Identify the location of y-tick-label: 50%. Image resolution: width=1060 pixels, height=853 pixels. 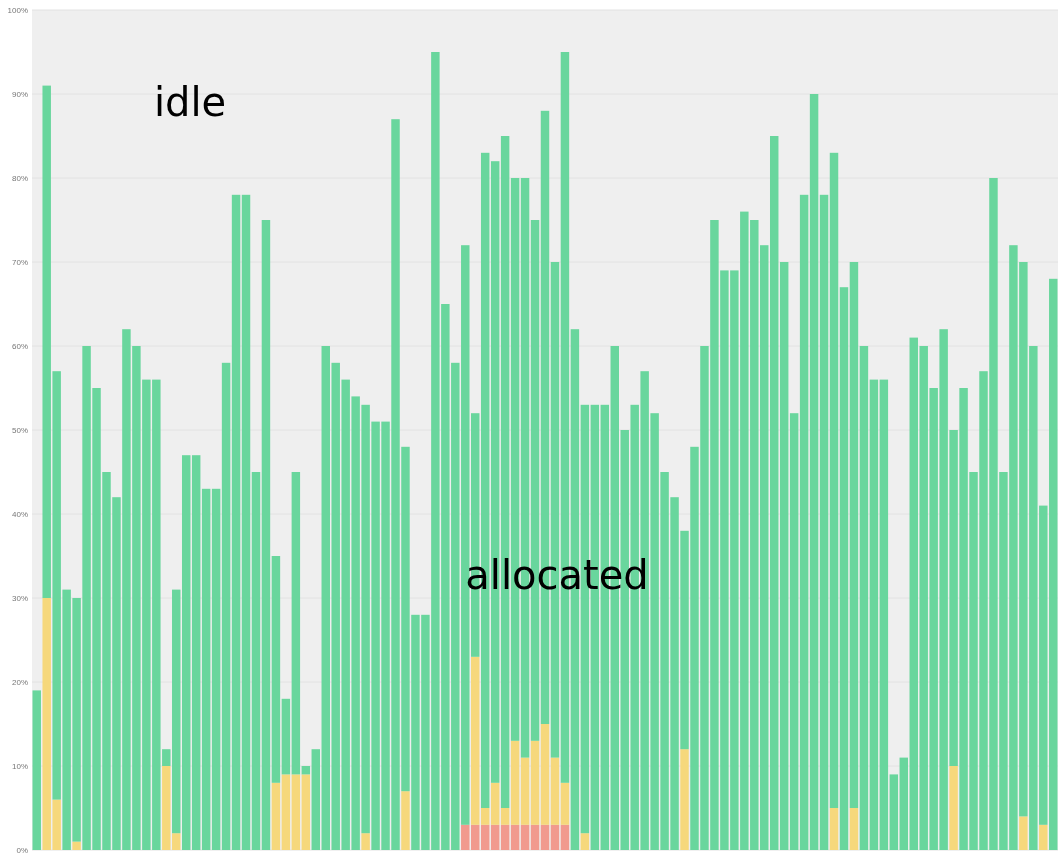
(19, 430).